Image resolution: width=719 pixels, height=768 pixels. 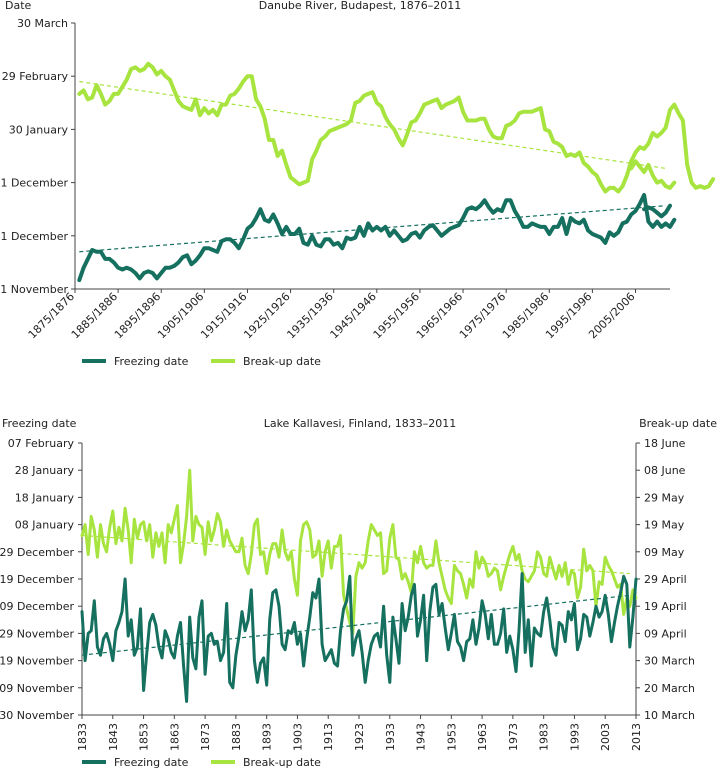 What do you see at coordinates (37, 552) in the screenshot?
I see `kallavesi-left-tick-label: 29 December` at bounding box center [37, 552].